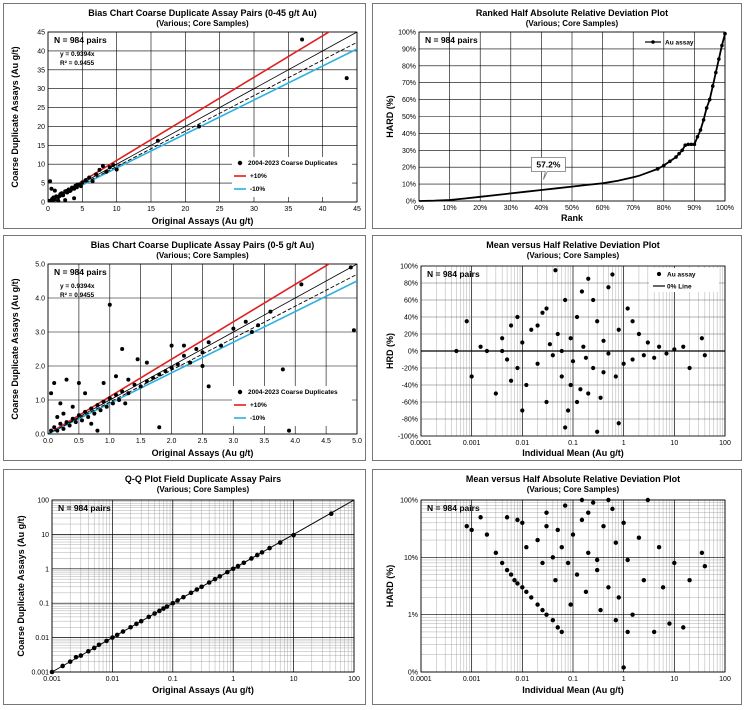 This screenshot has height=710, width=749. Describe the element at coordinates (52, 679) in the screenshot. I see `x-tick-label: 0.001` at that location.